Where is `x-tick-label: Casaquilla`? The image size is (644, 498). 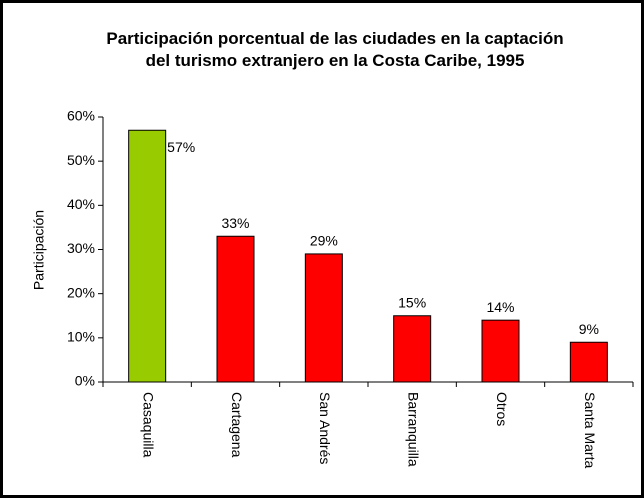
x-tick-label: Casaquilla is located at coordinates (148, 425).